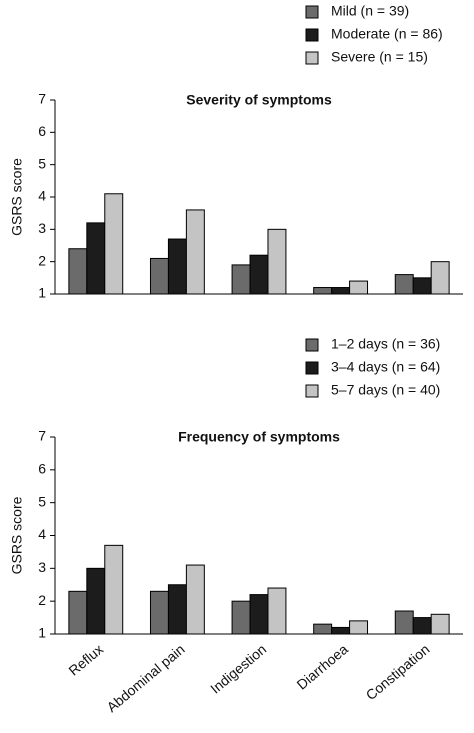 Image resolution: width=474 pixels, height=733 pixels. What do you see at coordinates (385, 344) in the screenshot?
I see `legend-label: 1–2 days (n = 36)` at bounding box center [385, 344].